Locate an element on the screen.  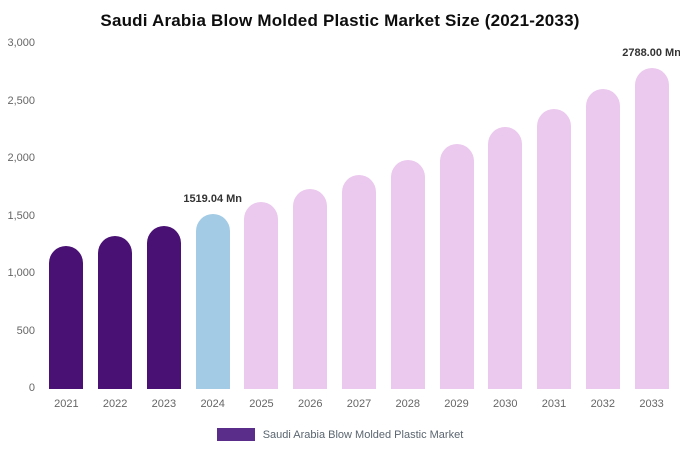
y-axis: 0 500 1,000 1,500 2,000 2,500 3,000 is located at coordinates (21, 215).